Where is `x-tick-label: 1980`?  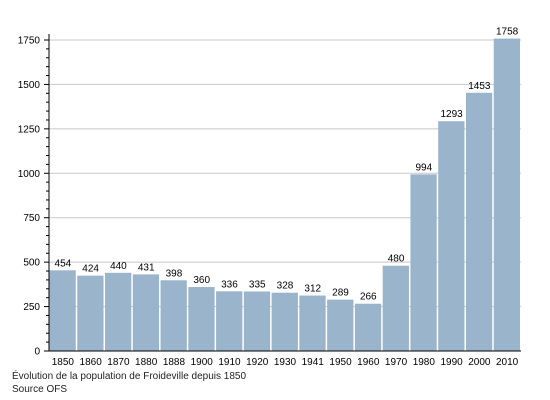 x-tick-label: 1980 is located at coordinates (424, 362).